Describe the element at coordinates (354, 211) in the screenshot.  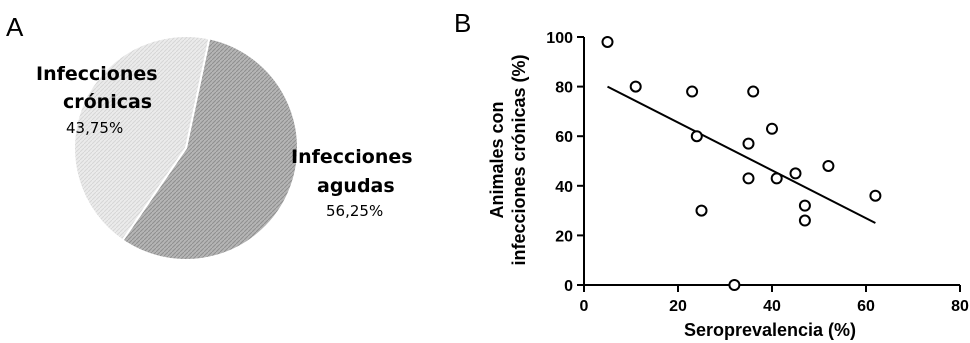
I see `pie-percent-agudas: 56,25%` at that location.